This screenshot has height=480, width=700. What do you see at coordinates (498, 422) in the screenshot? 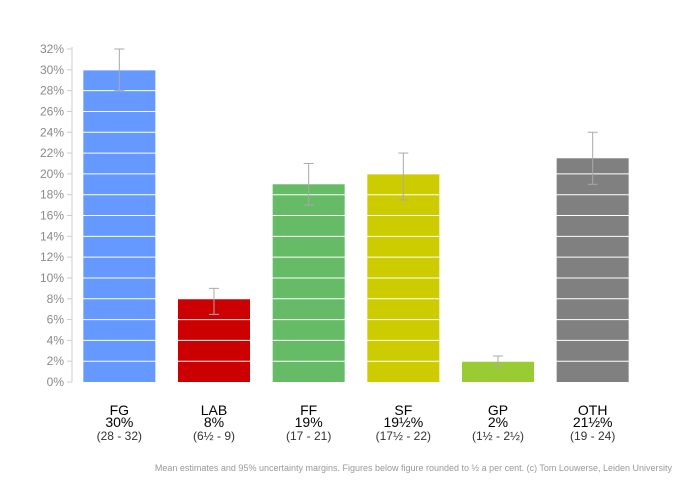
I see `value-label: 2%` at bounding box center [498, 422].